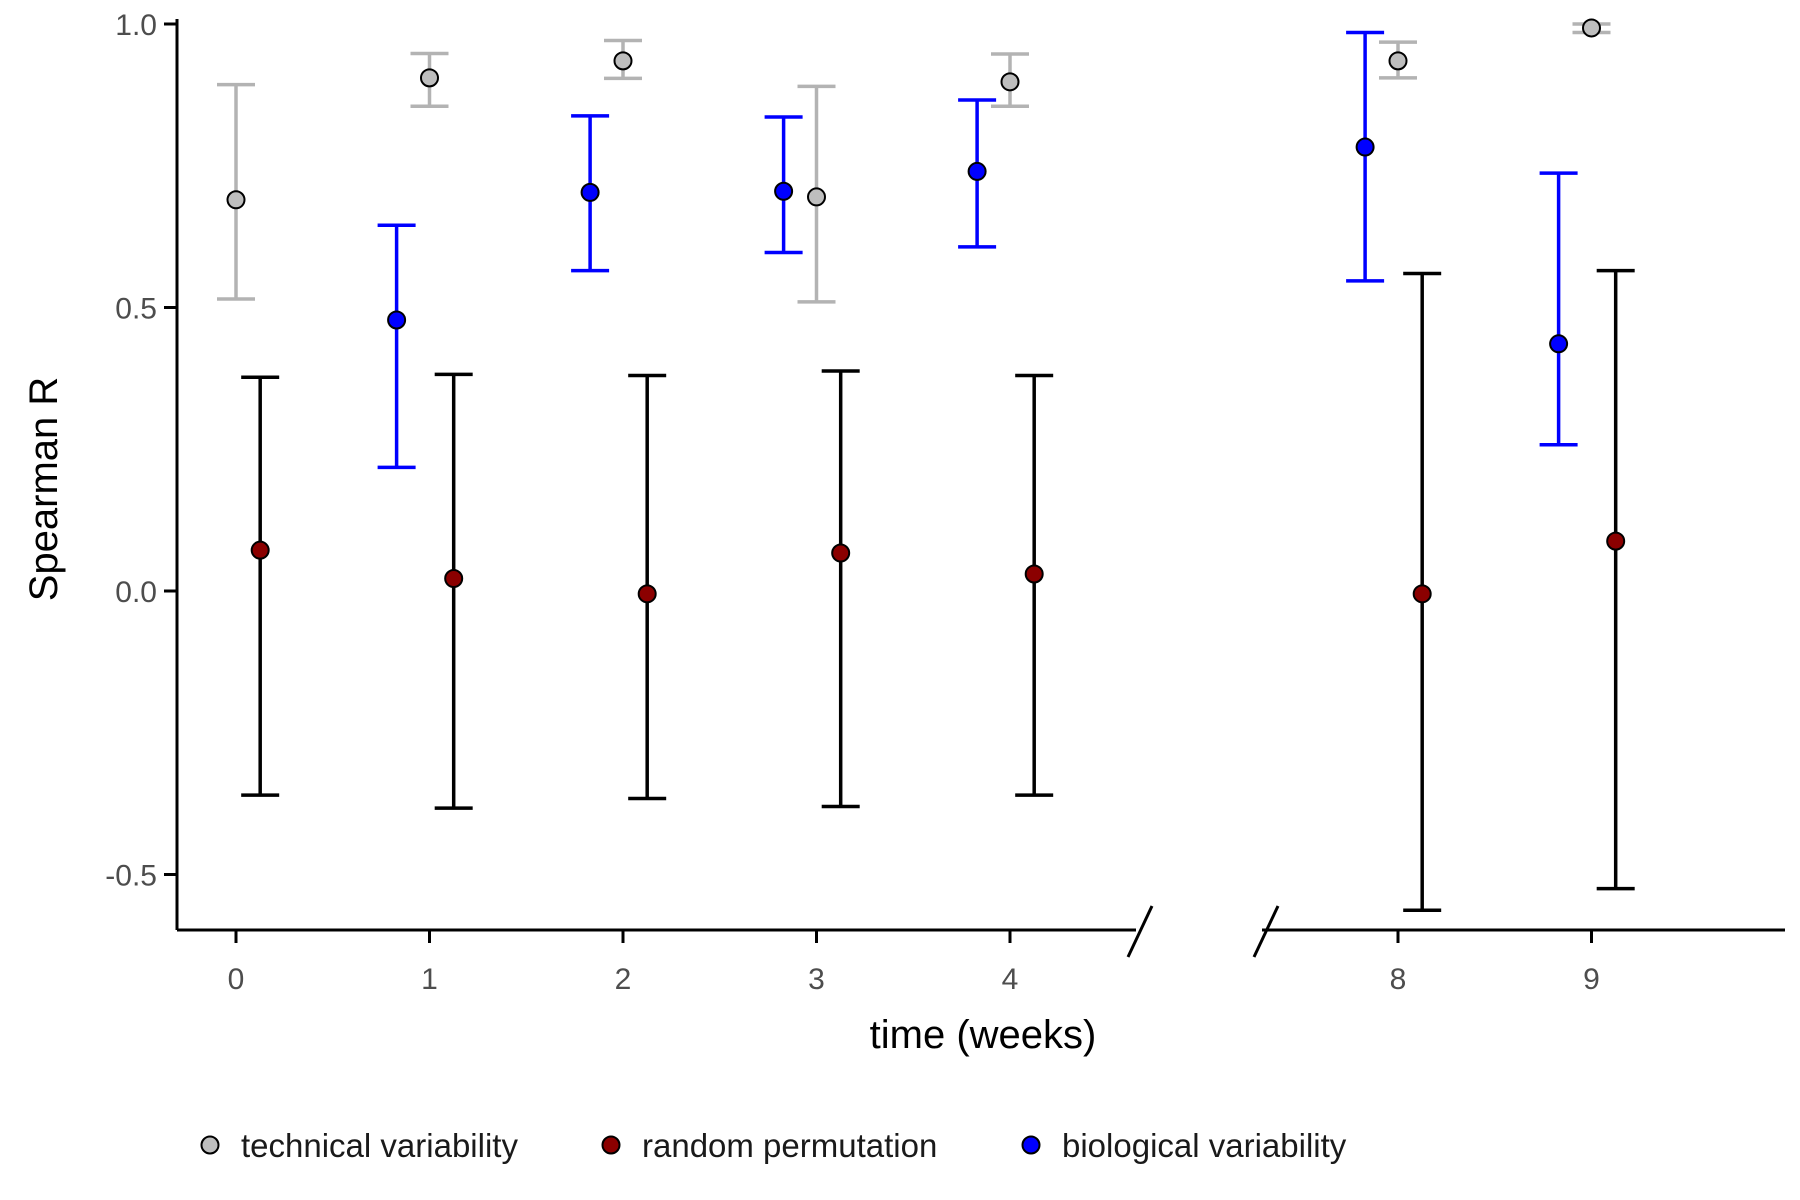 The image size is (1800, 1200). I want to click on x-tick-label: 8, so click(1398, 979).